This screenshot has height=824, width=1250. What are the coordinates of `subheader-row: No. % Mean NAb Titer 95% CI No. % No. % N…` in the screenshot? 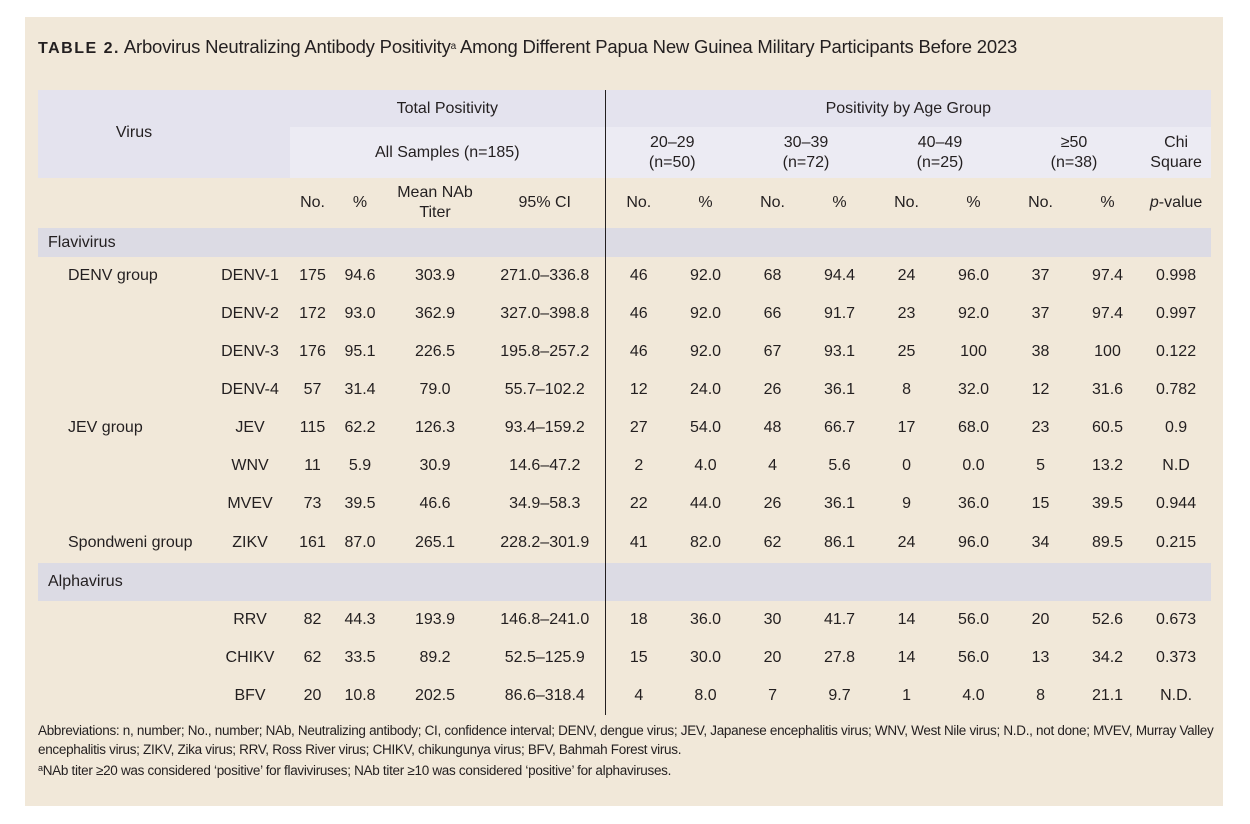 It's located at (624, 203).